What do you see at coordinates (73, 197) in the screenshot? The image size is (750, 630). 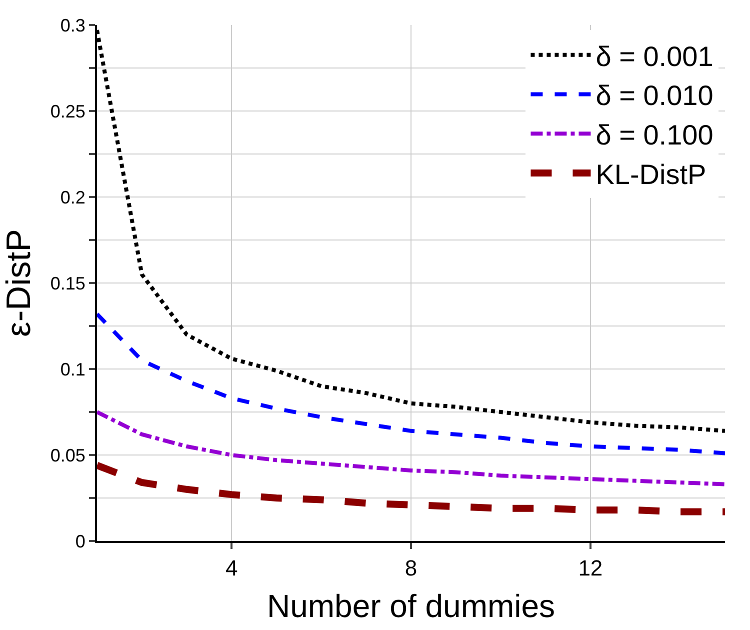 I see `y-tick-label: 0.2` at bounding box center [73, 197].